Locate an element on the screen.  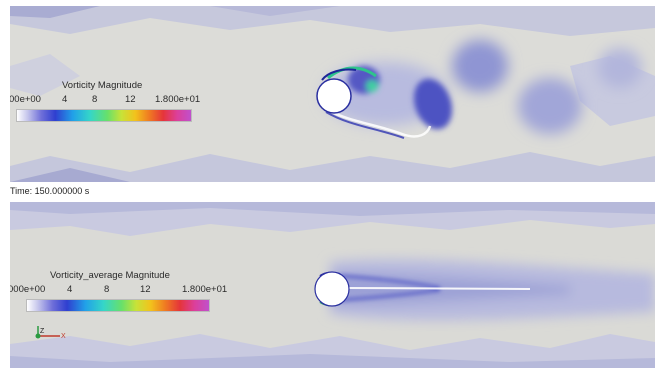
legend-tick-labels: 000e+00 4 8 12 1.800e+01 is located at coordinates (118, 290).